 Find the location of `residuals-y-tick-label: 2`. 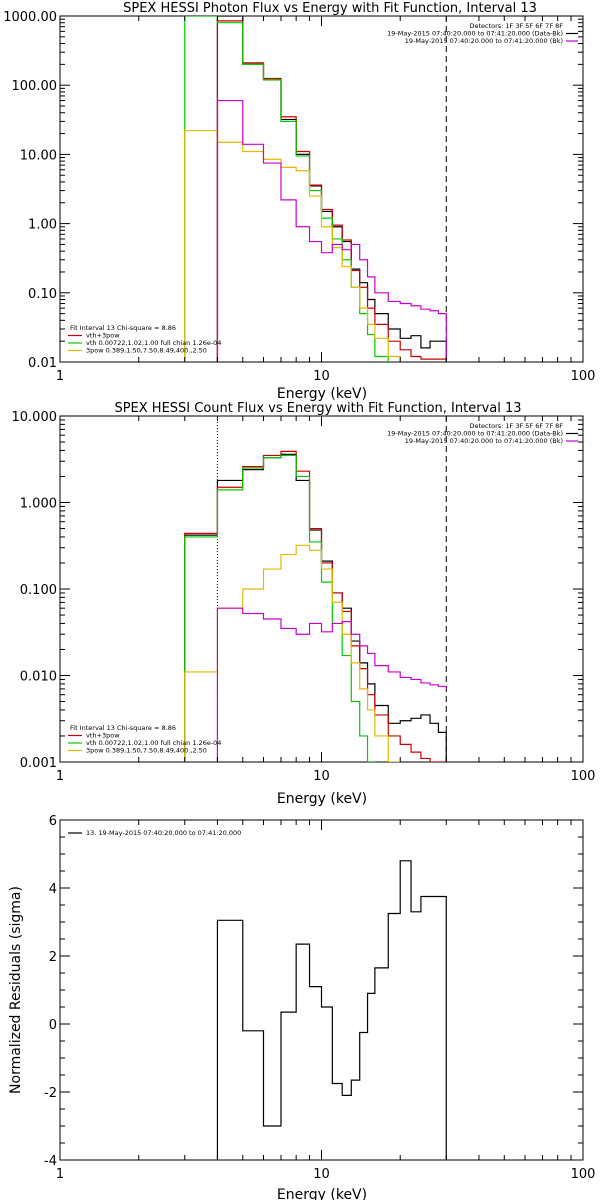

residuals-y-tick-label: 2 is located at coordinates (53, 957).